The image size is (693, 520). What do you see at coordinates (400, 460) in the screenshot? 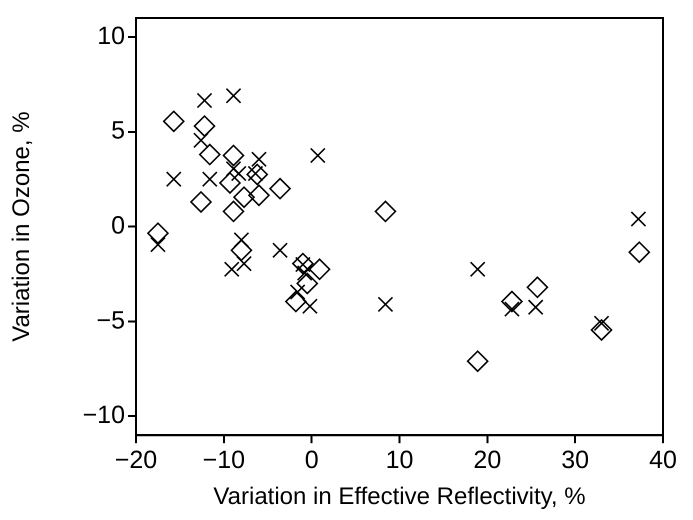
I see `x-tick-label: 10` at bounding box center [400, 460].